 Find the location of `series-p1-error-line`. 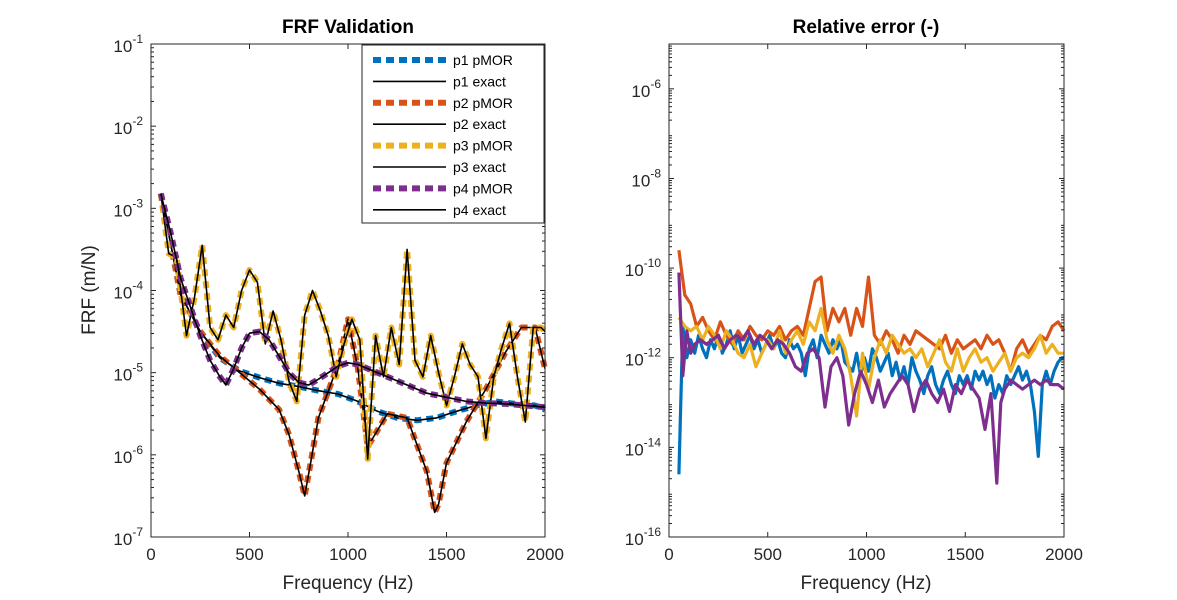

series-p1-error-line is located at coordinates (870, 399).